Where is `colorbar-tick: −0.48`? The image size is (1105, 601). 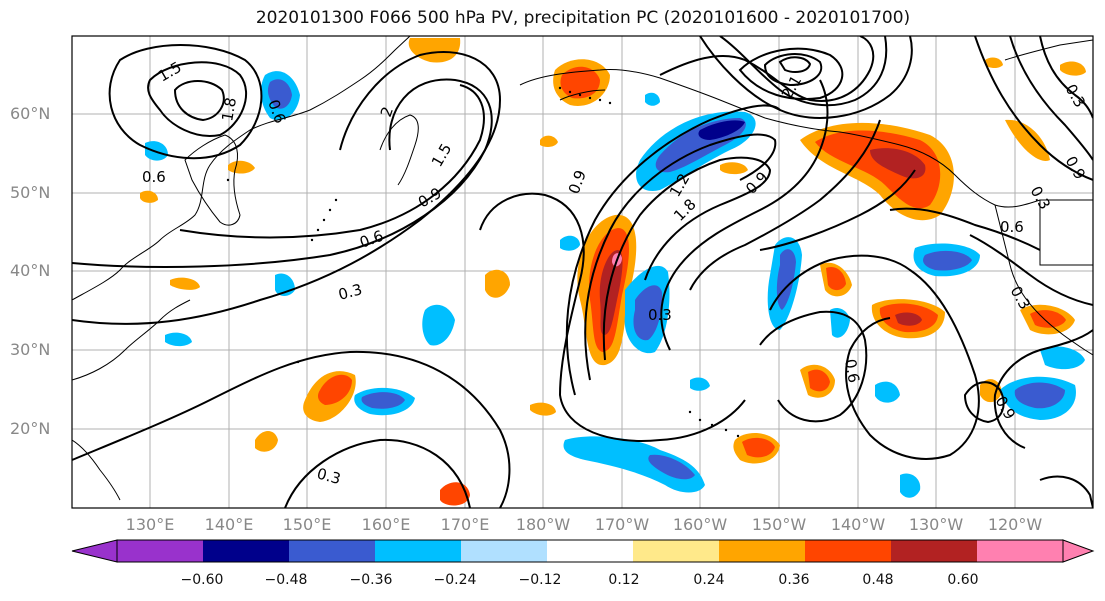 colorbar-tick: −0.48 is located at coordinates (286, 580).